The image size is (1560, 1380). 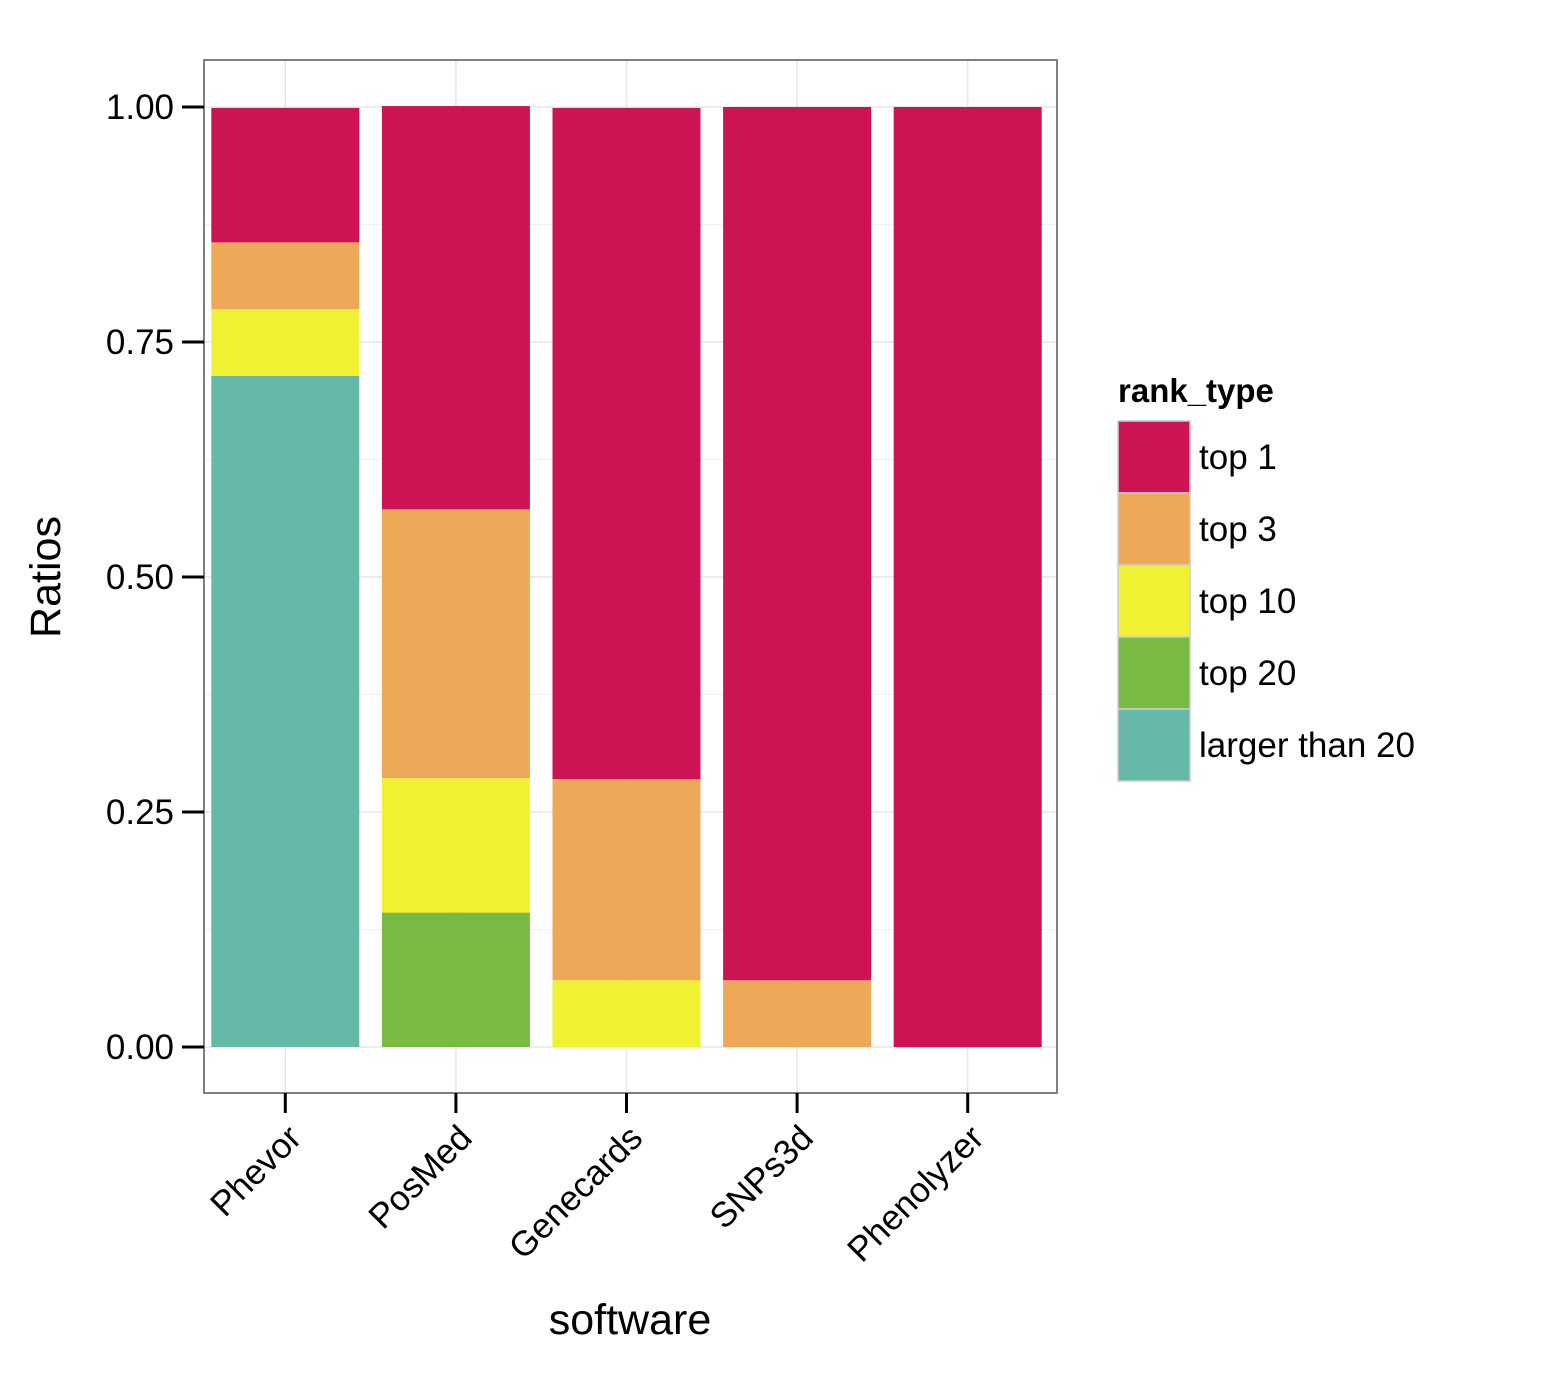 What do you see at coordinates (1196, 390) in the screenshot?
I see `legend-title: rank_type` at bounding box center [1196, 390].